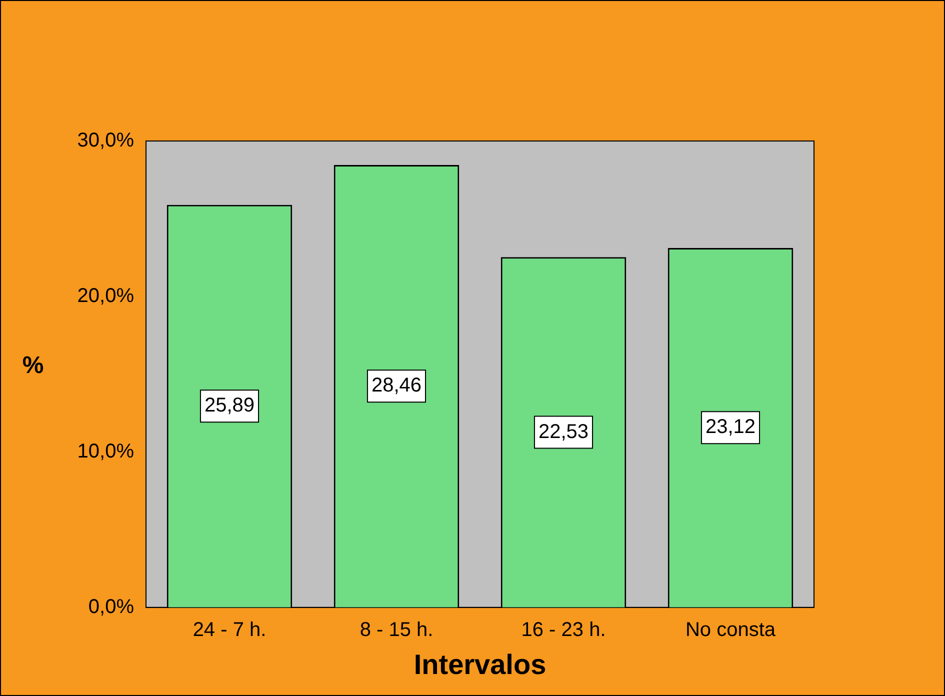 The image size is (945, 696). I want to click on y-tick-label: 0,0%, so click(111, 607).